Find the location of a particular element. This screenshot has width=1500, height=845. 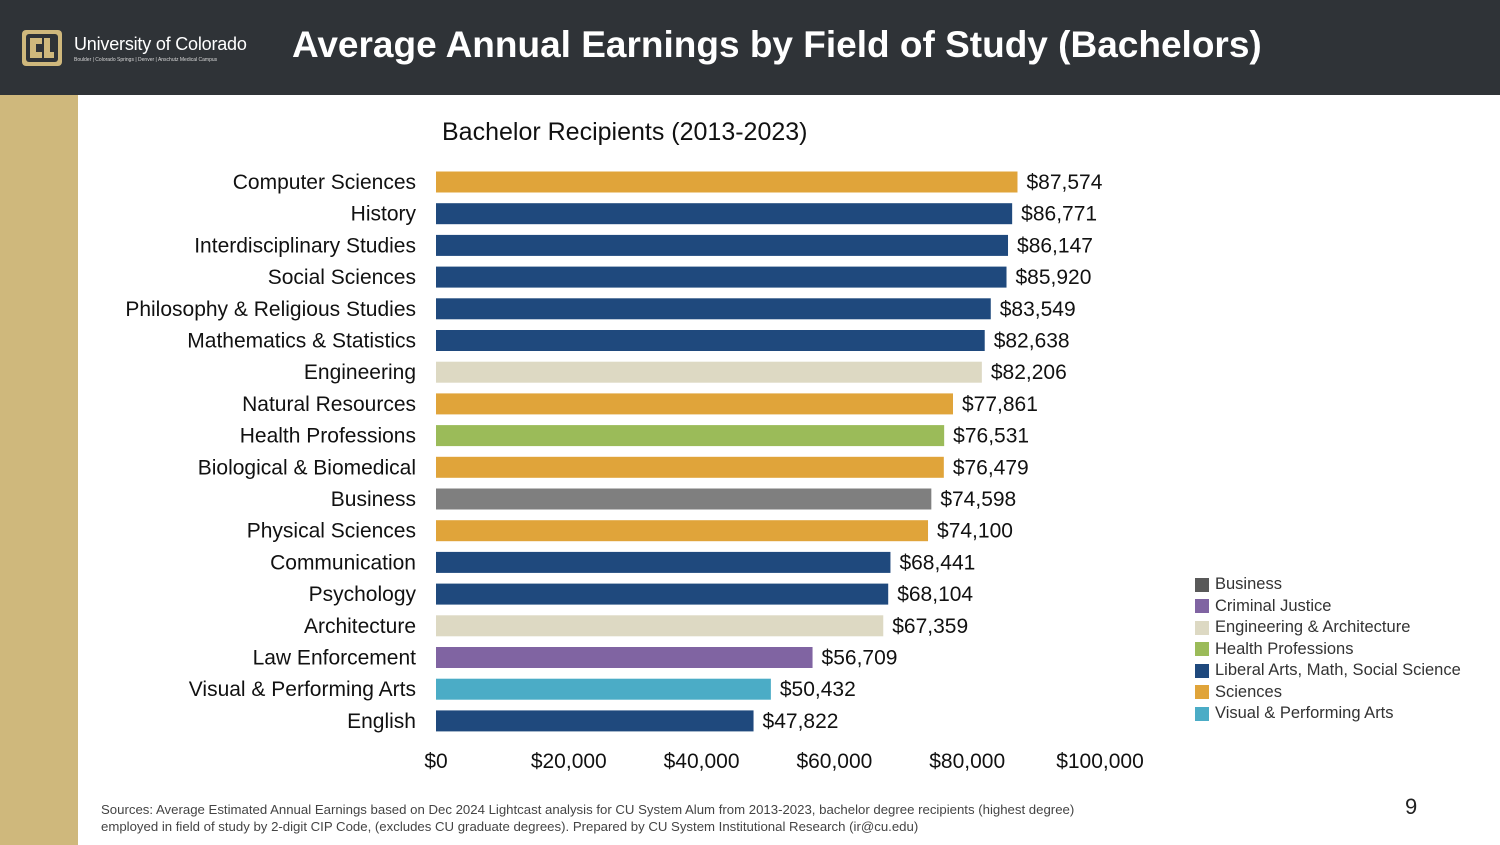

category-label: History is located at coordinates (384, 214).